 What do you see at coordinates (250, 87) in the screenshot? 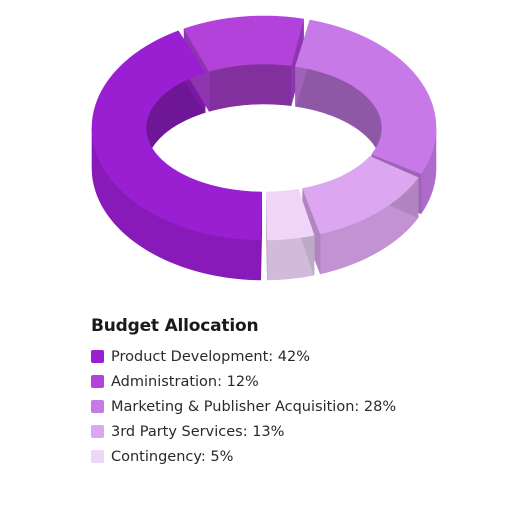
I see `slice-inner-wall` at bounding box center [250, 87].